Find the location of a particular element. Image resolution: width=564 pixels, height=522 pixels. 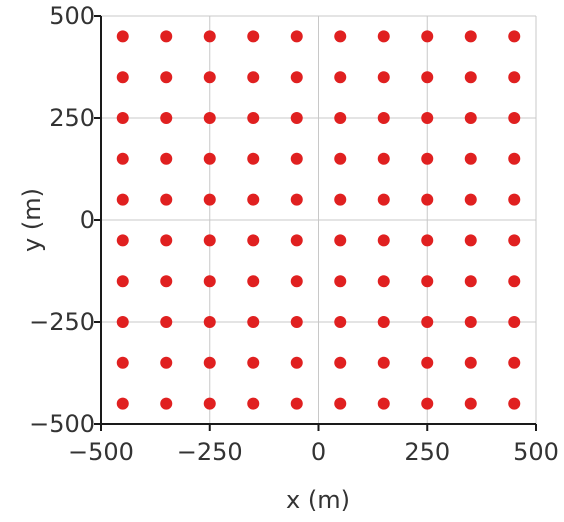

y-tick-label: 0 is located at coordinates (87, 220).